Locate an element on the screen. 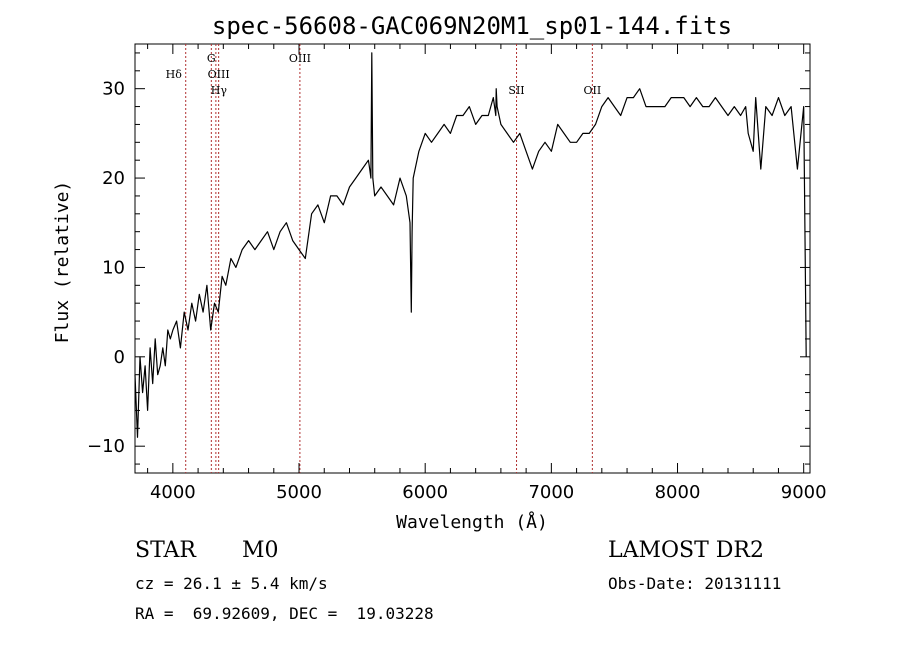  chart-title: spec-56608-GAC069N20M1_sp01-144.fits is located at coordinates (472, 26).